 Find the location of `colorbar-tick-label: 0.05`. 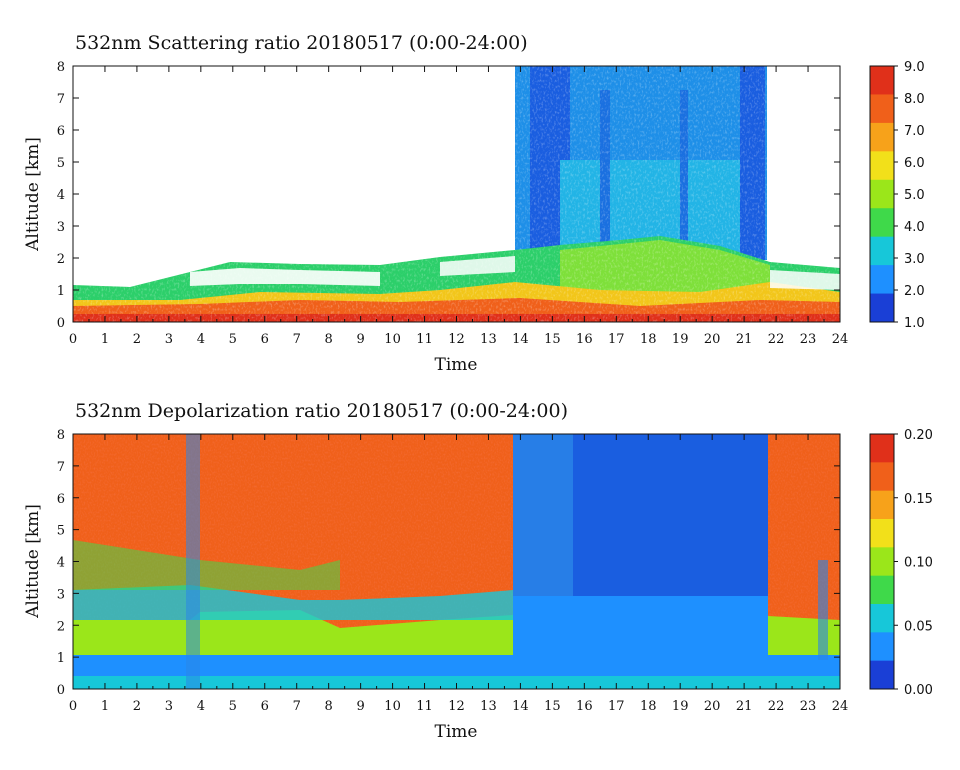

colorbar-tick-label: 0.05 is located at coordinates (918, 626).